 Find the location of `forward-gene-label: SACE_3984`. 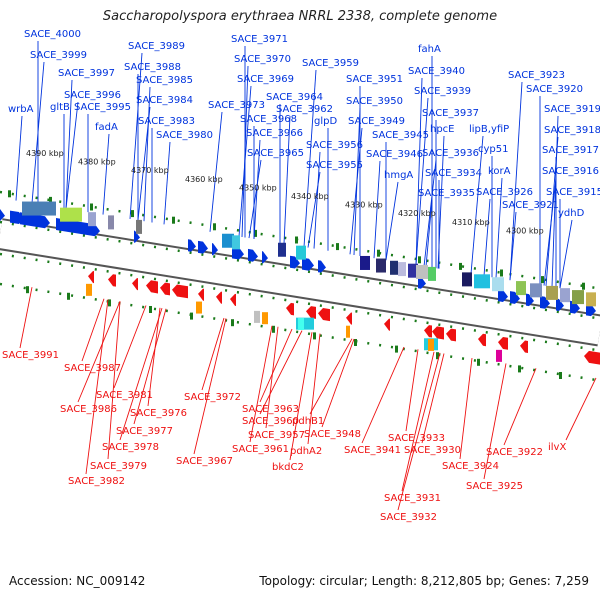

forward-gene-label: SACE_3984 is located at coordinates (164, 100).